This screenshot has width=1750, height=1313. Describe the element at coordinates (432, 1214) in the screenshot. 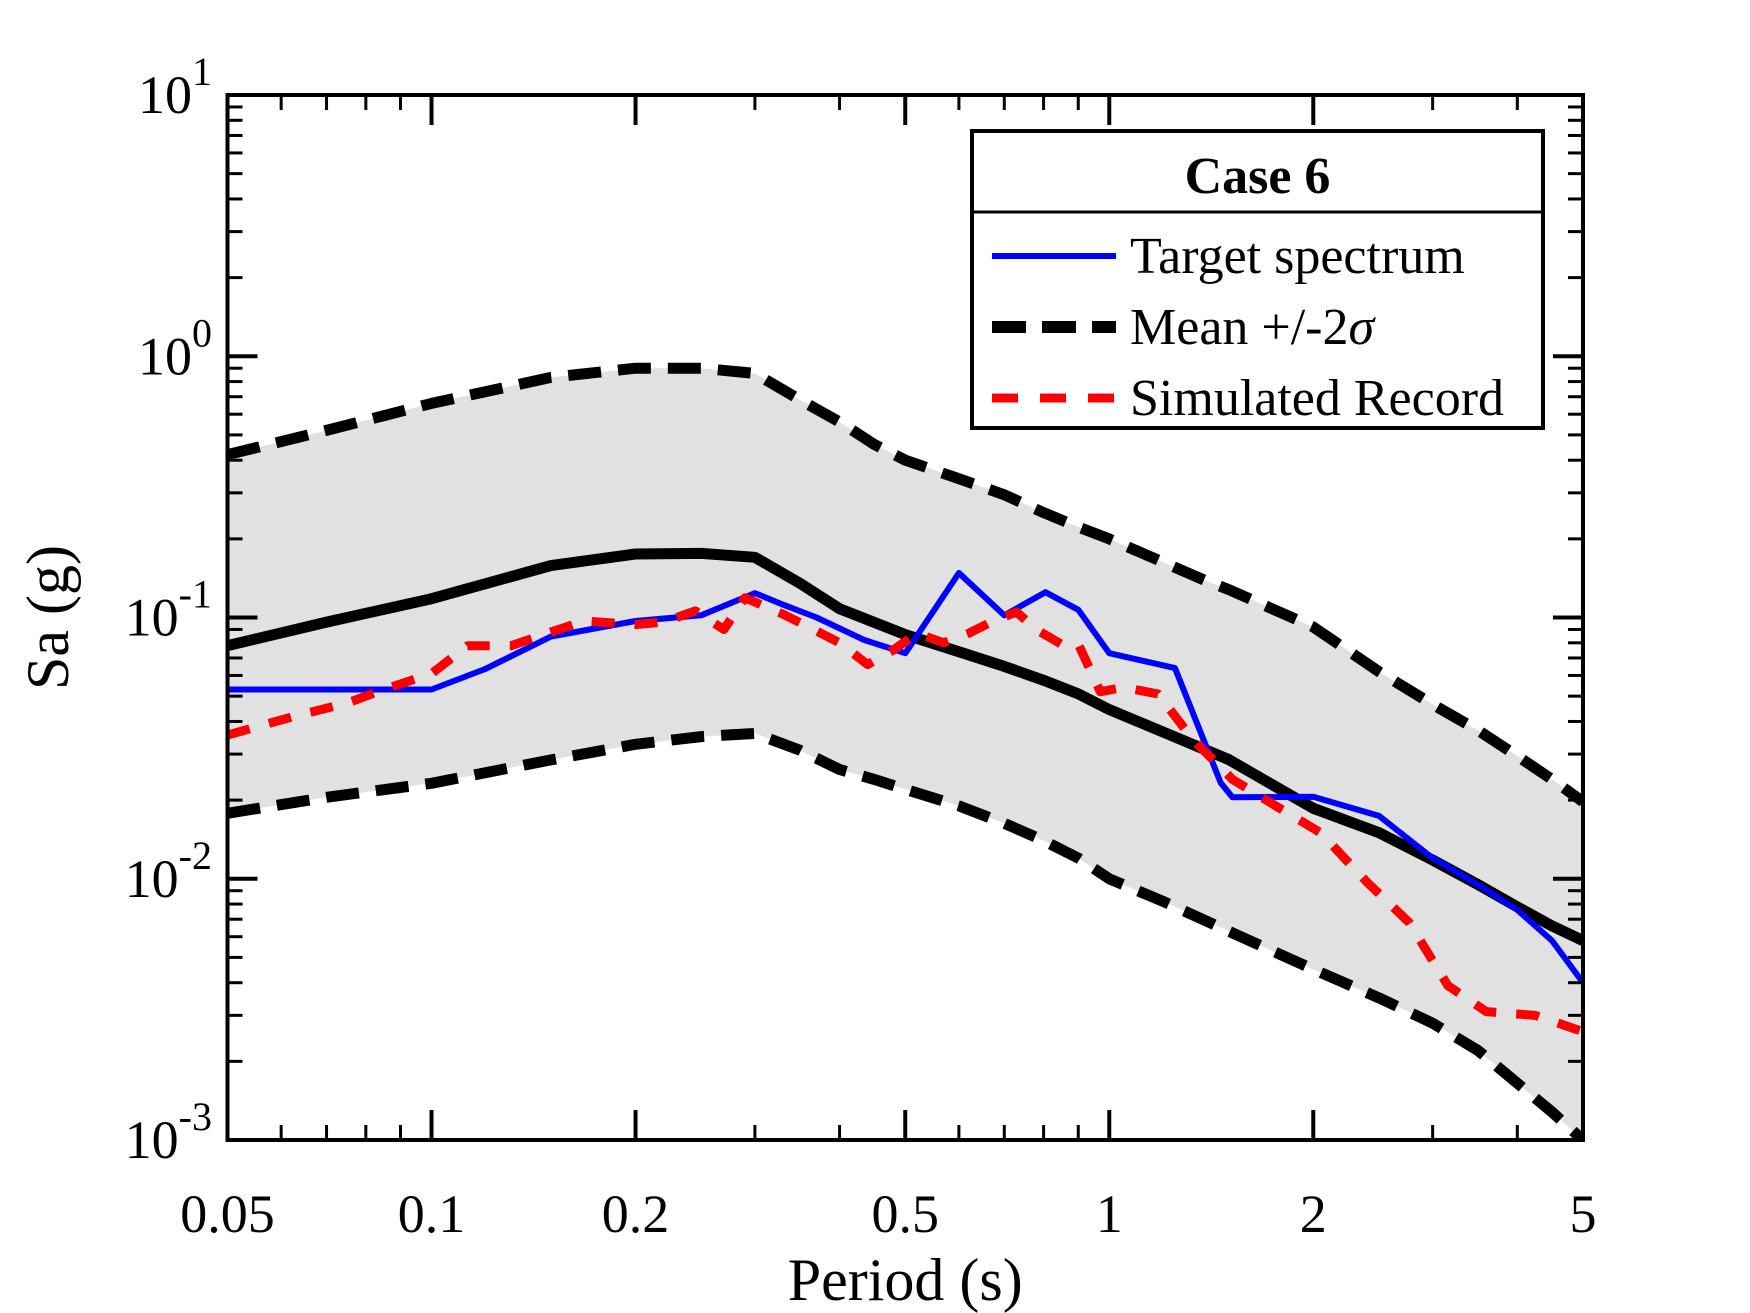

I see `x-tick-label: 0.1` at that location.